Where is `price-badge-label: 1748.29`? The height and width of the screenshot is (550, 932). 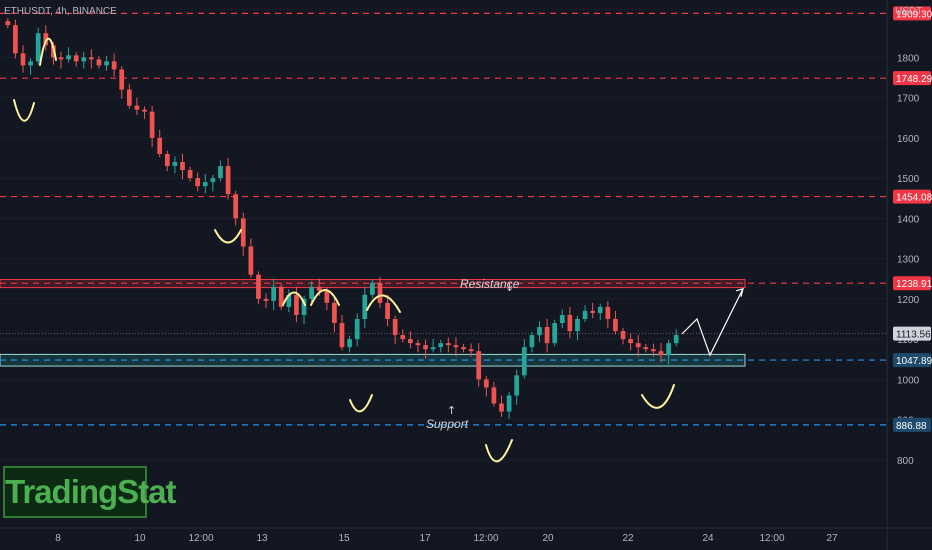 price-badge-label: 1748.29 is located at coordinates (914, 79).